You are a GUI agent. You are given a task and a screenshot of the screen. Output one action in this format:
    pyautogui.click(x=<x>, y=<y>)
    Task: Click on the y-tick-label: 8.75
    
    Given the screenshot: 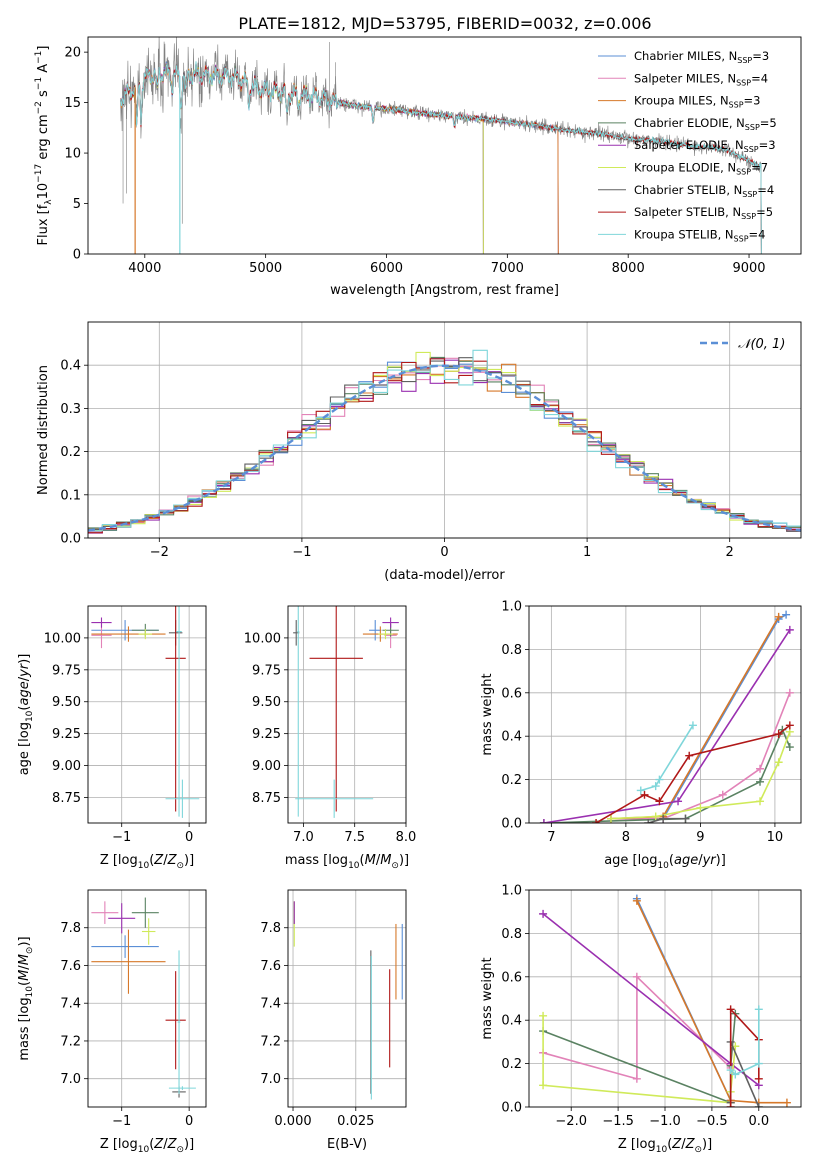 What is the action you would take?
    pyautogui.click(x=266, y=798)
    